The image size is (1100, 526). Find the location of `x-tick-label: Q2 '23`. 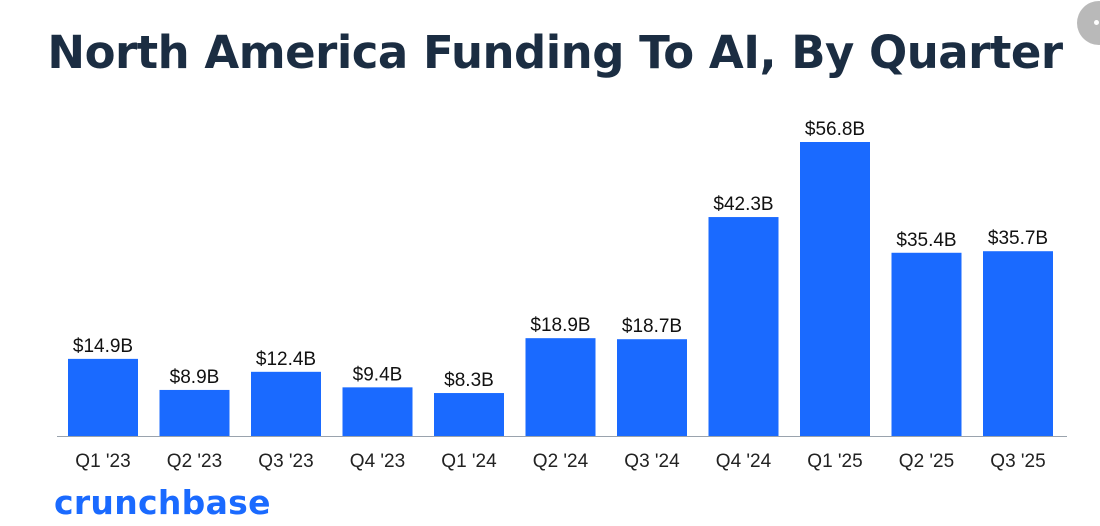

x-tick-label: Q2 '23 is located at coordinates (194, 461).